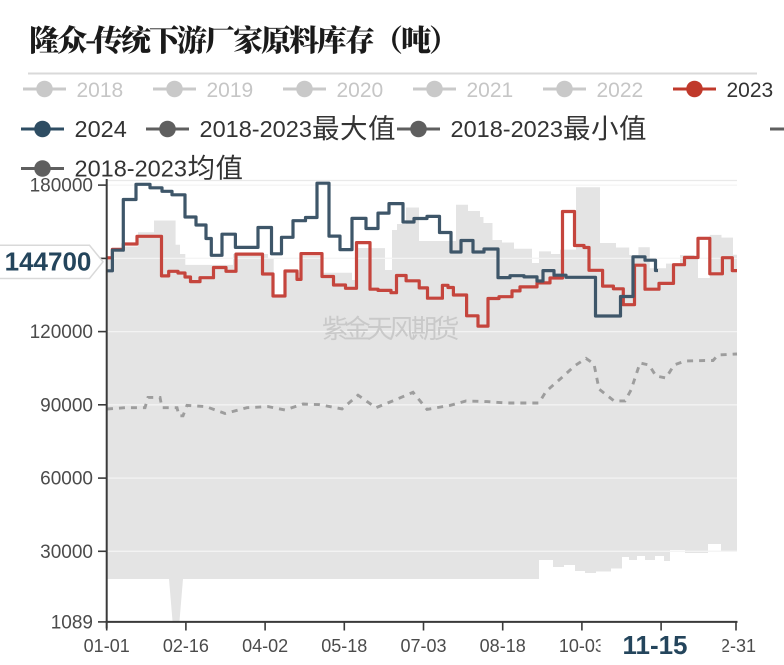  Describe the element at coordinates (265, 646) in the screenshot. I see `svg-text: 04-02` at that location.